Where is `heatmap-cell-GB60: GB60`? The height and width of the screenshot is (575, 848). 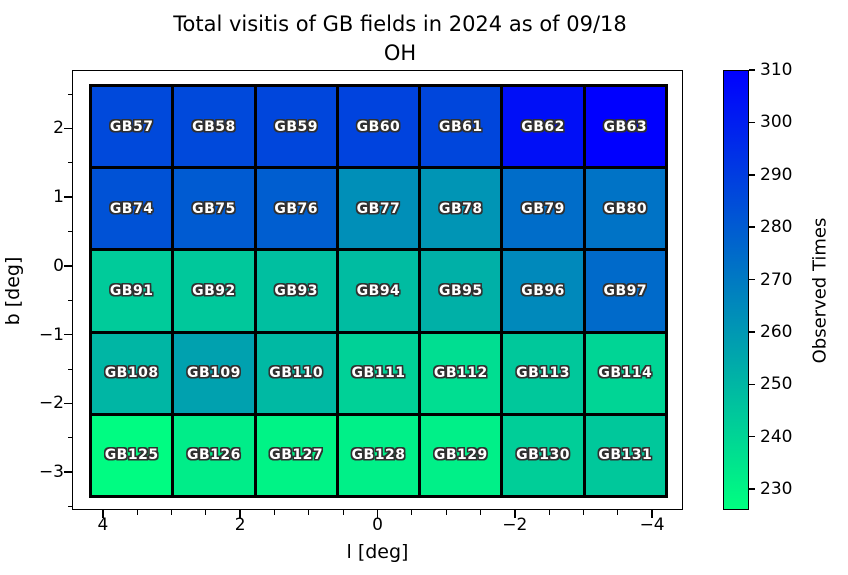
heatmap-cell-GB60: GB60 is located at coordinates (378, 127).